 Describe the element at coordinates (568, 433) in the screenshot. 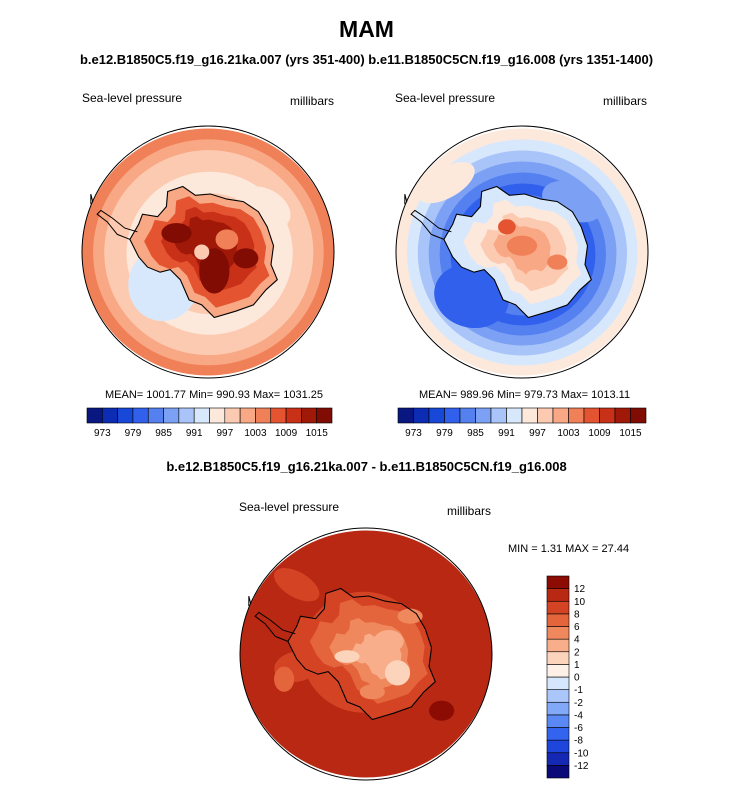

I see `right-colorbar-tick-label: 1003` at that location.